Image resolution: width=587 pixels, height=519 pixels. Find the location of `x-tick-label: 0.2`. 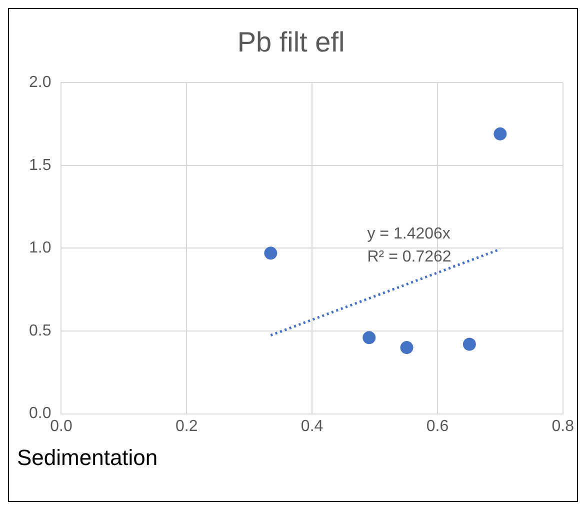

x-tick-label: 0.2 is located at coordinates (187, 426).